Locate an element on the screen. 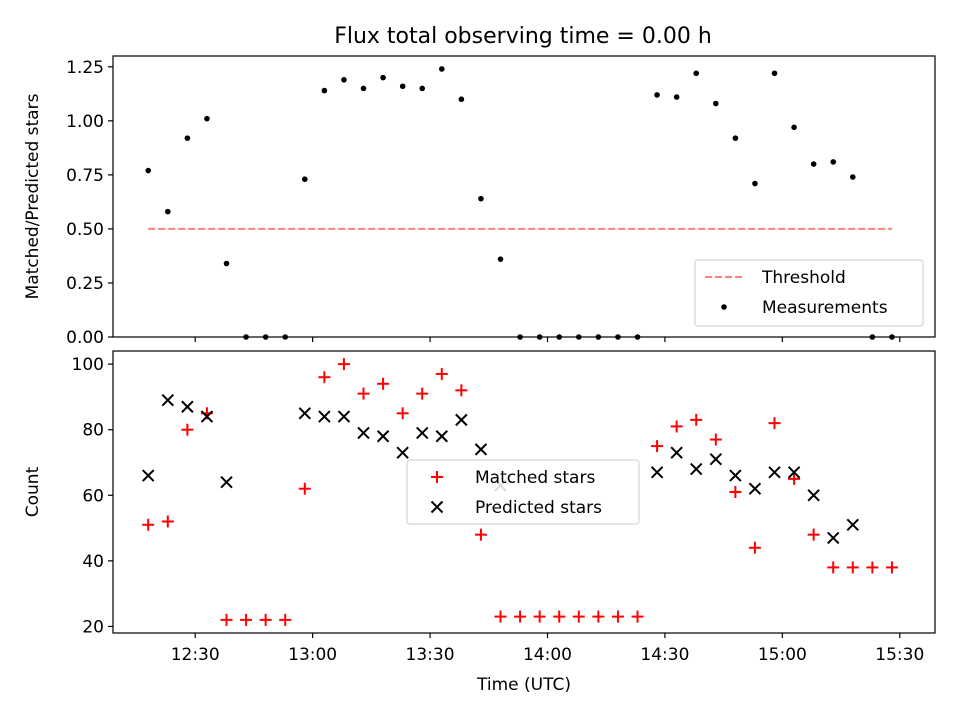 This screenshot has height=720, width=960. x-tick-label: 13:30 is located at coordinates (430, 655).